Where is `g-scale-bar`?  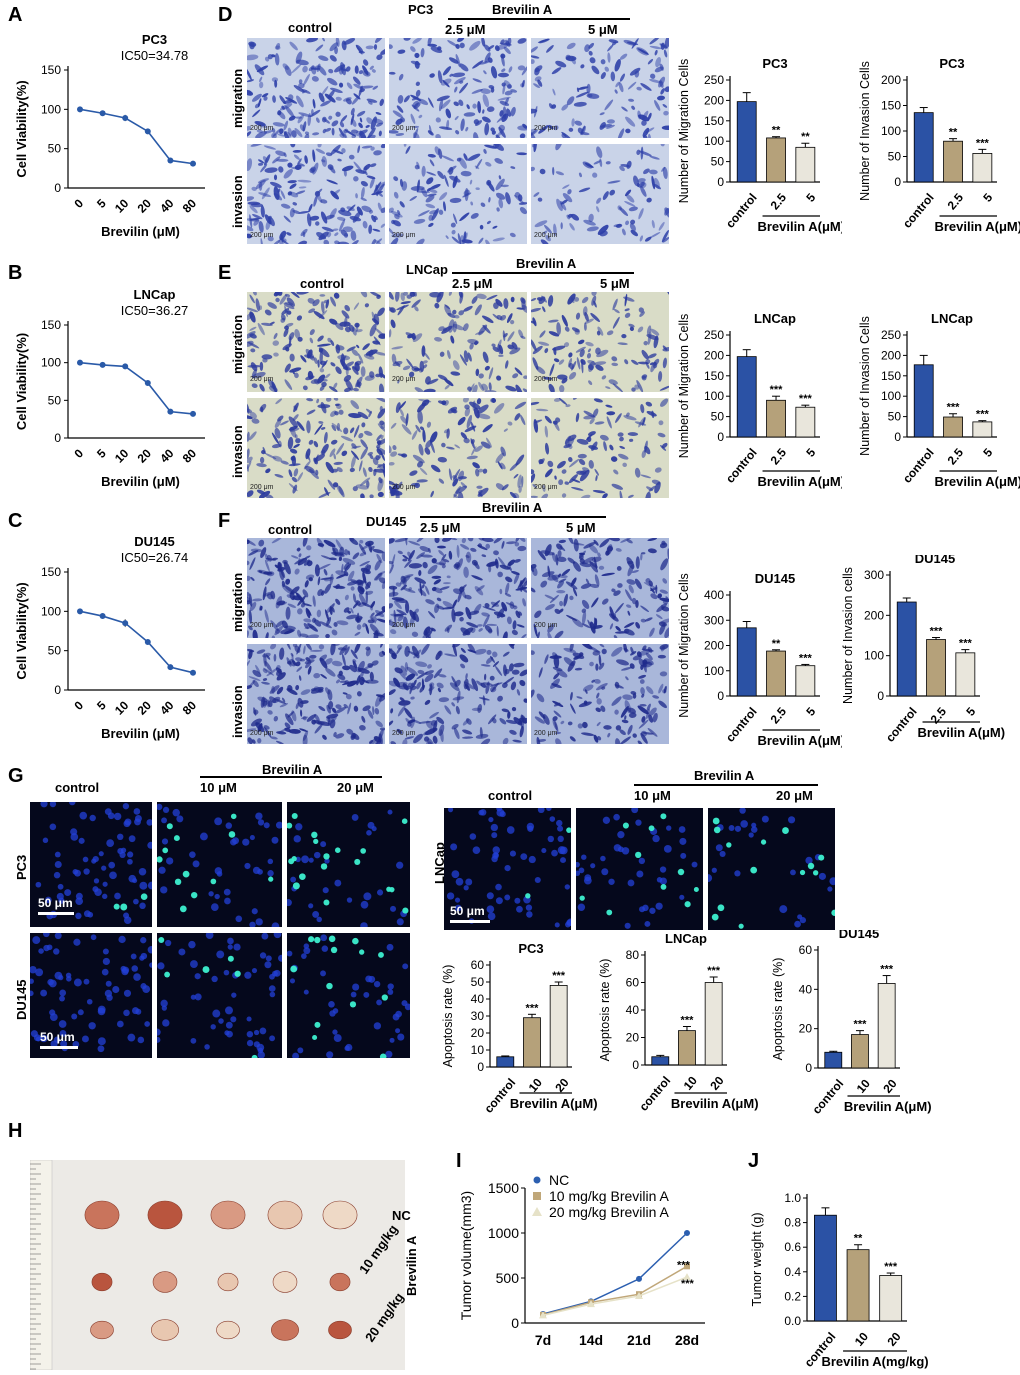
g-scale-bar is located at coordinates (470, 921).